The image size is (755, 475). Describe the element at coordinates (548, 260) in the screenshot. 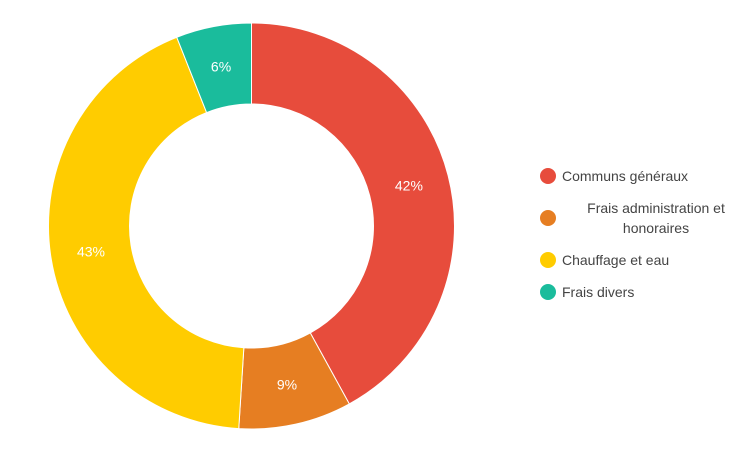

I see `legend-swatch-chauffage-et-eau` at that location.